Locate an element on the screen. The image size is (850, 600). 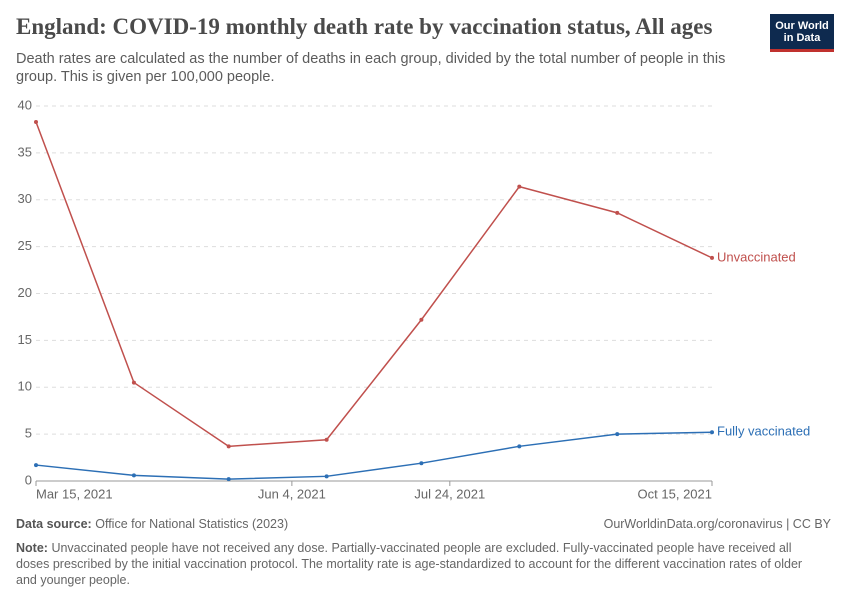
x-tick-label: Oct 15, 2021 is located at coordinates (675, 493).